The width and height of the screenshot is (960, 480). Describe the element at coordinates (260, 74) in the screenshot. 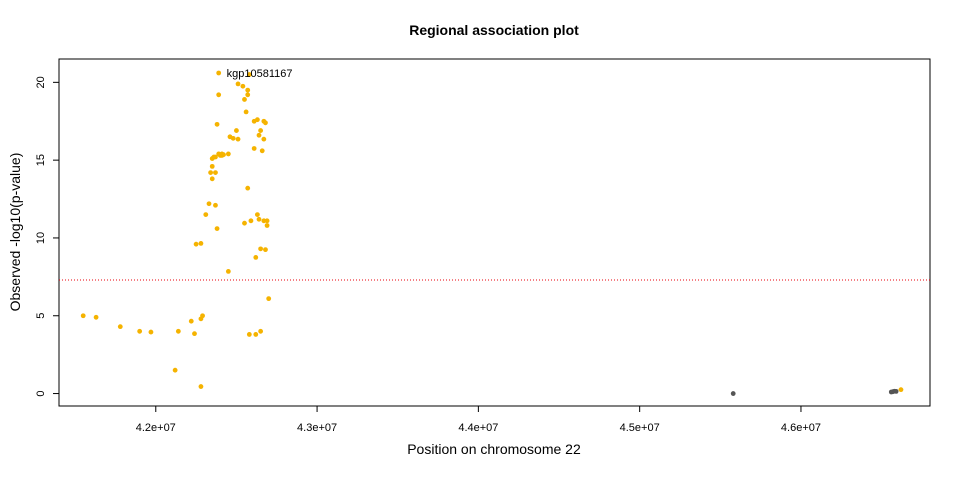

I see `top-snp-label: kgp10581167` at that location.